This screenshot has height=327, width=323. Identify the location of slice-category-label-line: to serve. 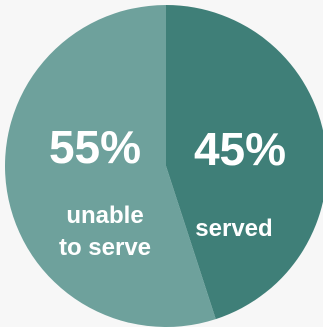
(105, 247).